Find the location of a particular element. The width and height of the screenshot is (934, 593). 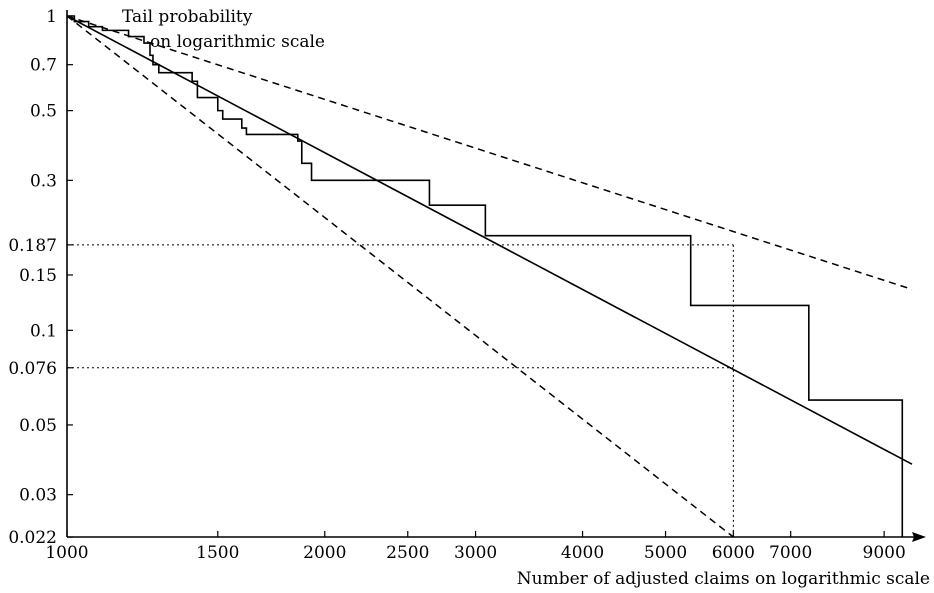

y-tick-label: 0.03 is located at coordinates (38, 496).